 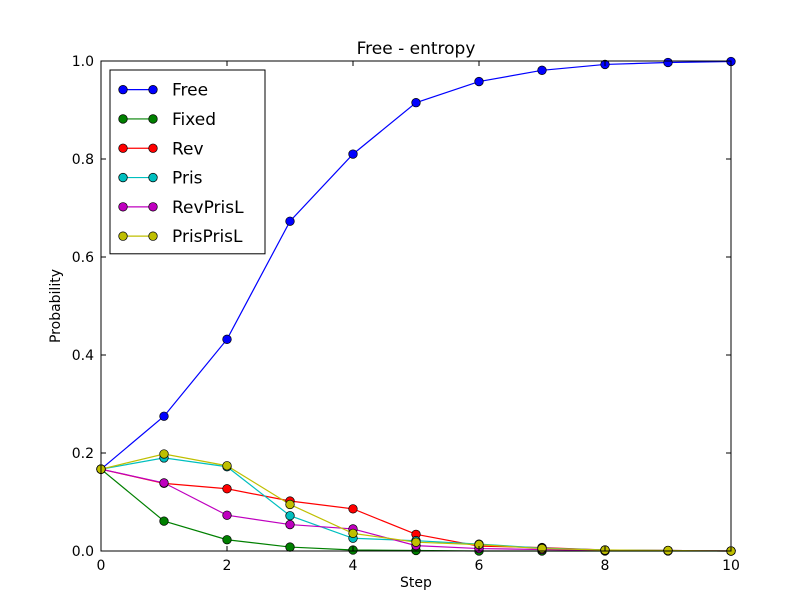 I want to click on legend-label-prisprisl: PrisPrisL, so click(x=207, y=237).